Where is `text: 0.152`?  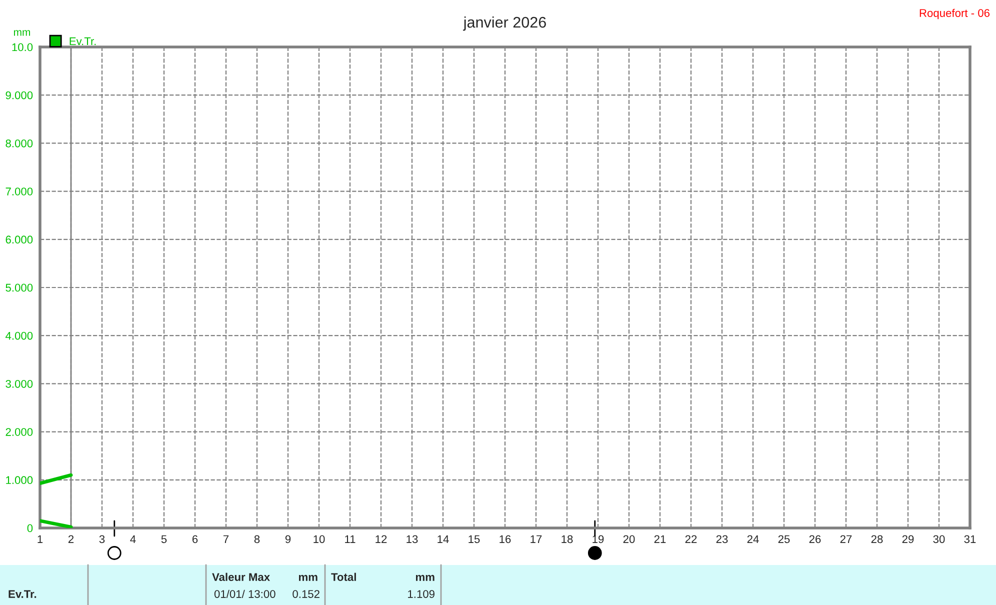
text: 0.152 is located at coordinates (306, 594).